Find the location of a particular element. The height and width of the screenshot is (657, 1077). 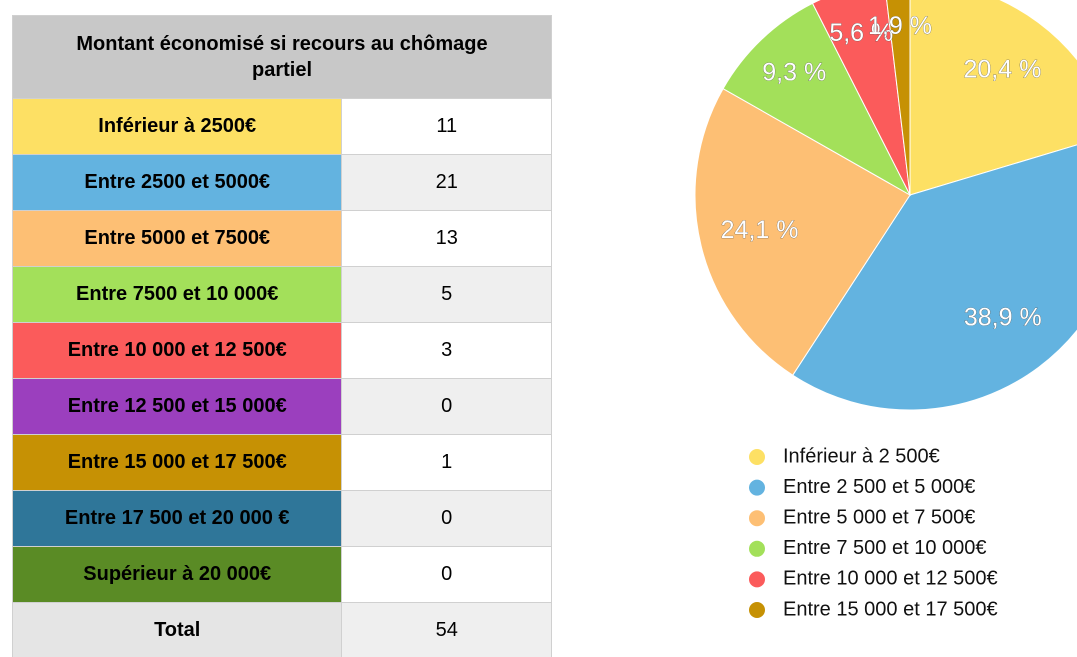

table-row: Entre 15 000 et 17 500€ 1 is located at coordinates (281, 462).